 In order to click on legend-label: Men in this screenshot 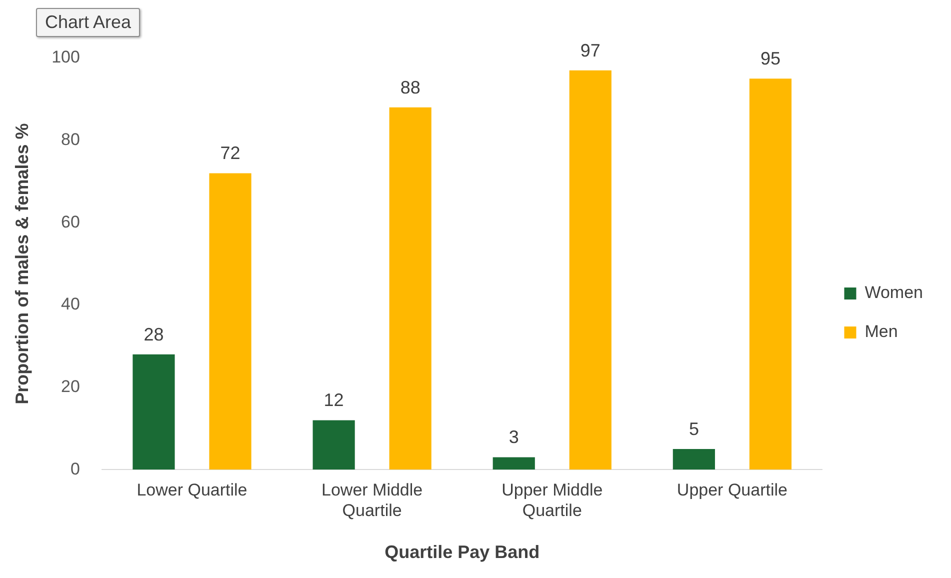, I will do `click(881, 332)`.